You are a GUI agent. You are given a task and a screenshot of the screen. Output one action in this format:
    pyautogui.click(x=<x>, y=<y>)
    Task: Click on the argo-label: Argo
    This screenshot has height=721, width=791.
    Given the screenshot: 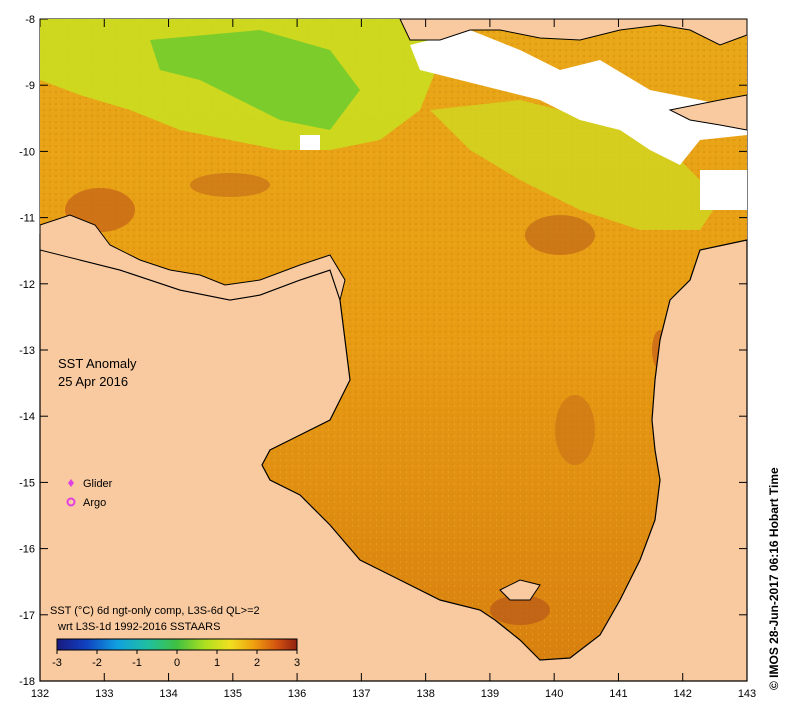 What is the action you would take?
    pyautogui.click(x=94, y=503)
    